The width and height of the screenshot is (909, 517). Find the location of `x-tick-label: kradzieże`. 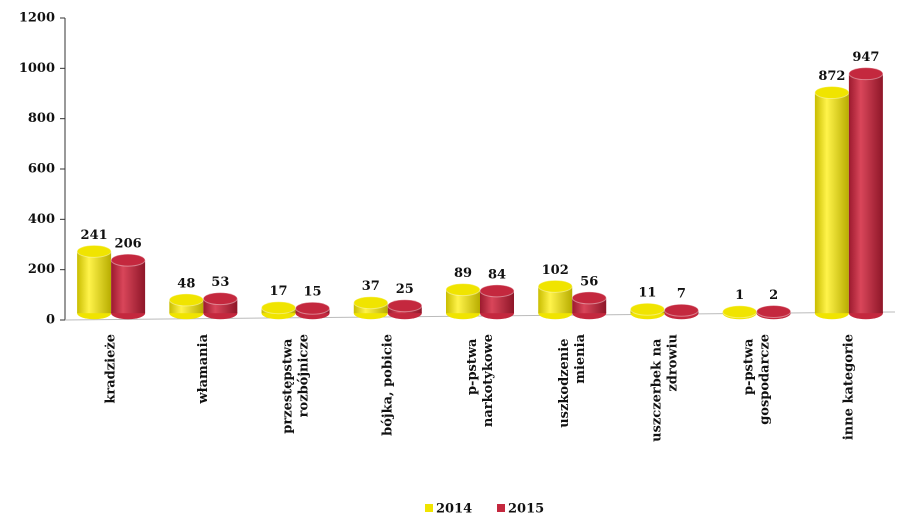

x-tick-label: kradzieże is located at coordinates (111, 369).